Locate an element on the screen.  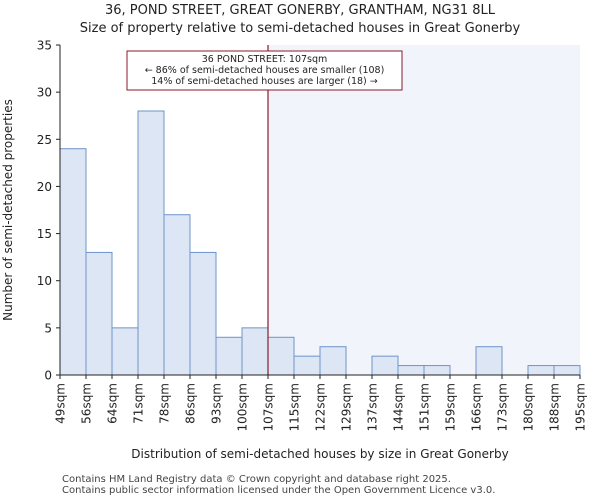
x-tick-label-71sqm: 71sqm is located at coordinates (139, 403).